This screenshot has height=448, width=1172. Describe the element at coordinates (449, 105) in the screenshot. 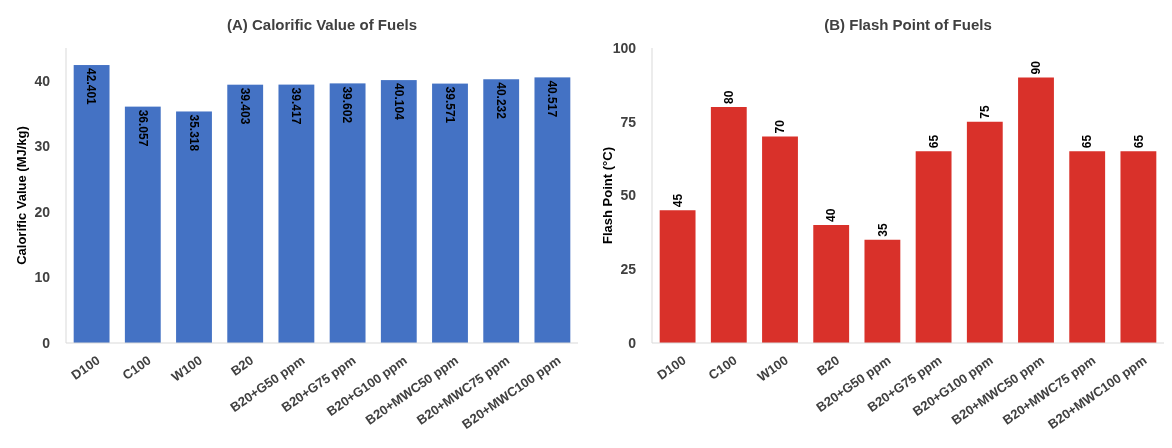

I see `data-label: 39.571` at that location.